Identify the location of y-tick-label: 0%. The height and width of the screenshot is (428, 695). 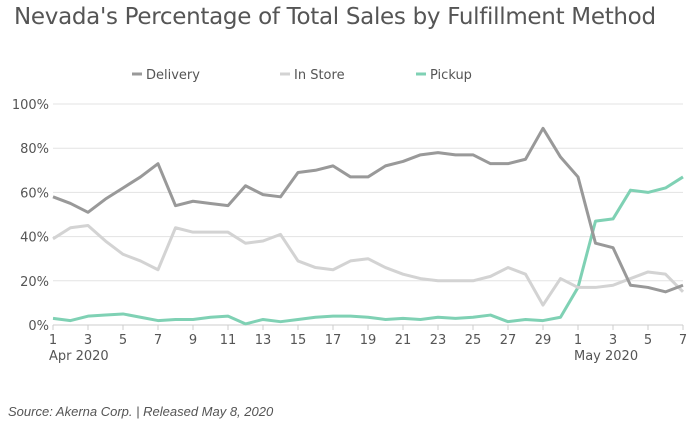
(38, 326).